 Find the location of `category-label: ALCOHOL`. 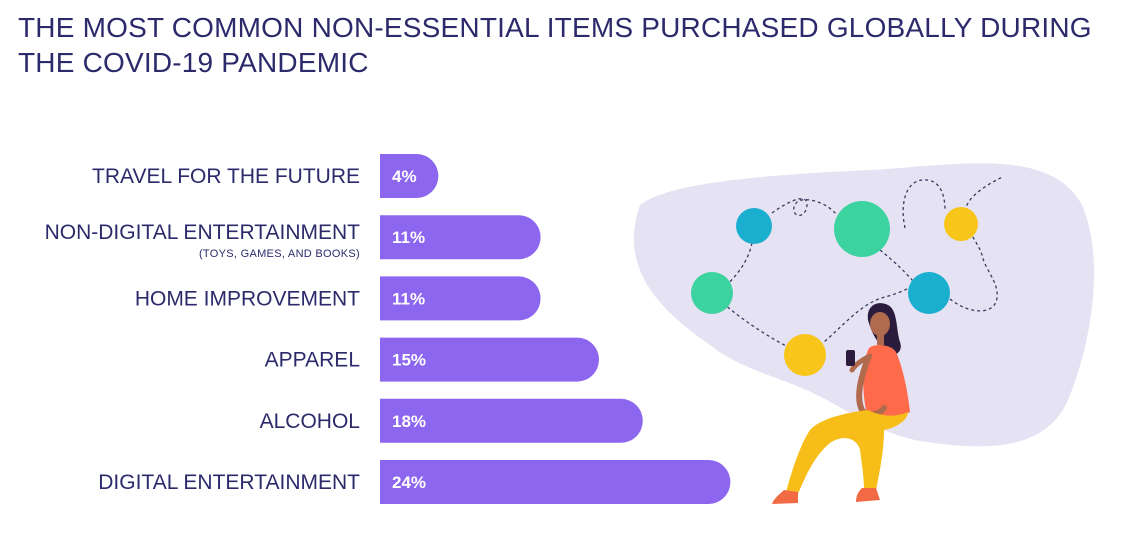

category-label: ALCOHOL is located at coordinates (310, 421).